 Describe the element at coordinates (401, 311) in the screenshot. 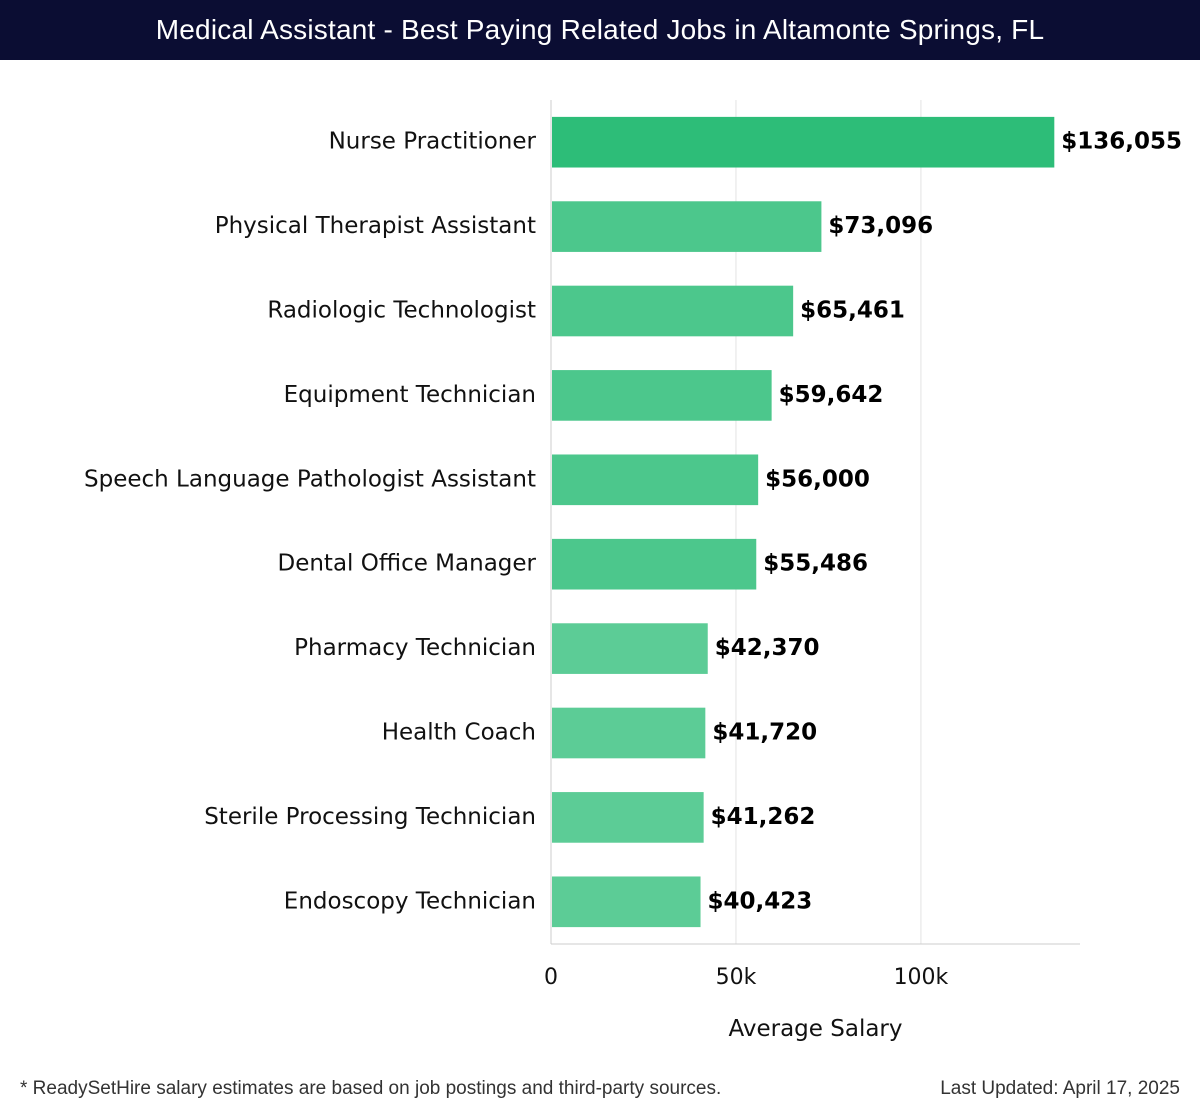

I see `category-label: Radiologic Technologist` at that location.